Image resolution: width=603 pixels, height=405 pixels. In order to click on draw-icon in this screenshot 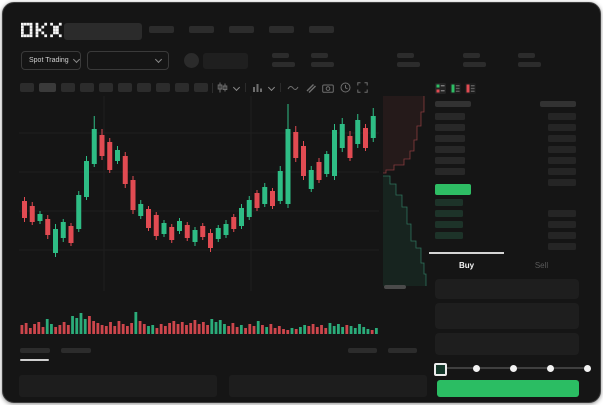, I will do `click(310, 87)`.